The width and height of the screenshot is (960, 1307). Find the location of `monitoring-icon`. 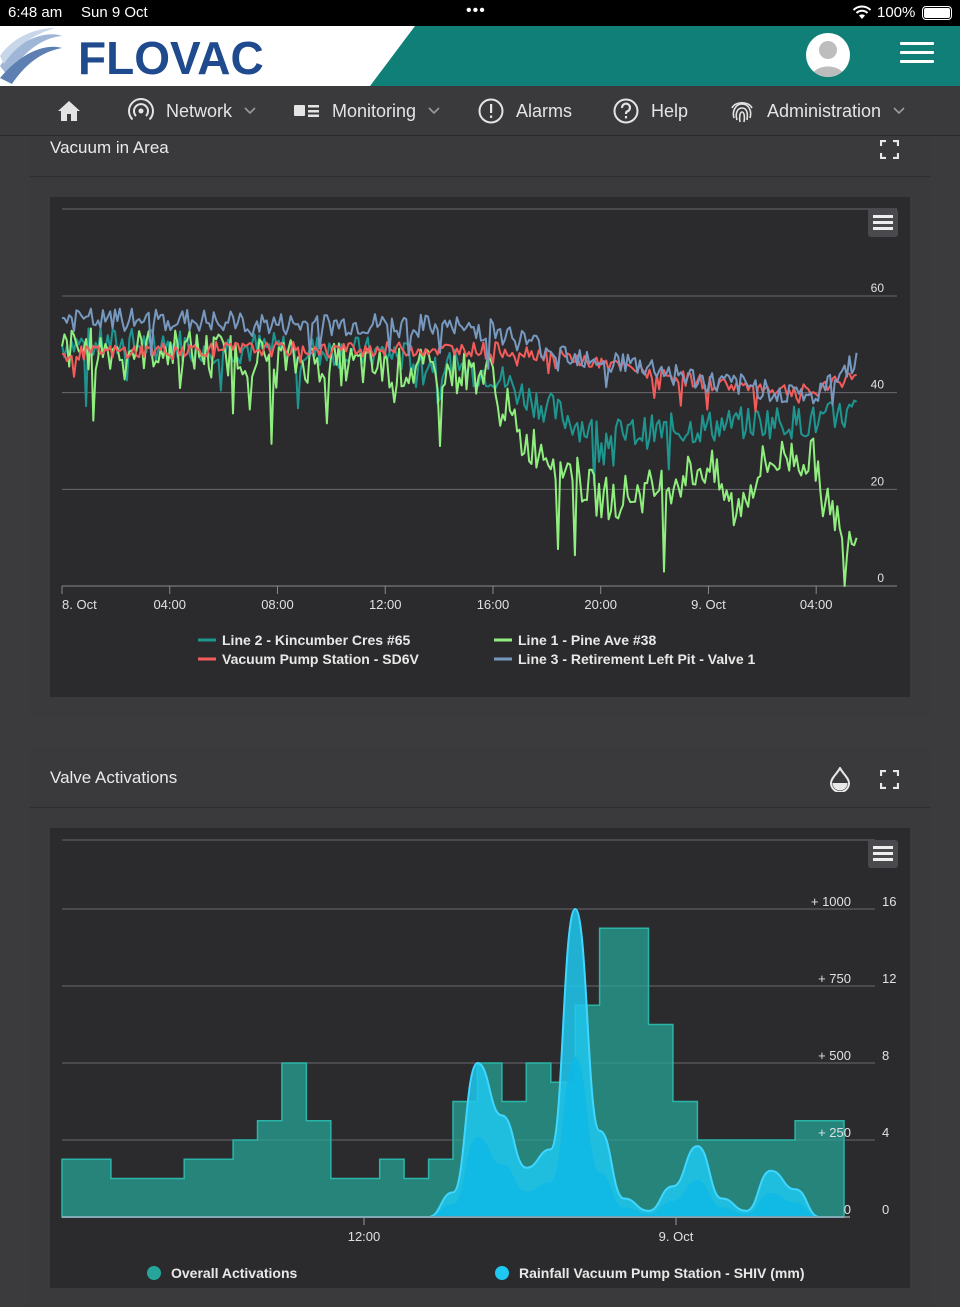

monitoring-icon is located at coordinates (306, 111).